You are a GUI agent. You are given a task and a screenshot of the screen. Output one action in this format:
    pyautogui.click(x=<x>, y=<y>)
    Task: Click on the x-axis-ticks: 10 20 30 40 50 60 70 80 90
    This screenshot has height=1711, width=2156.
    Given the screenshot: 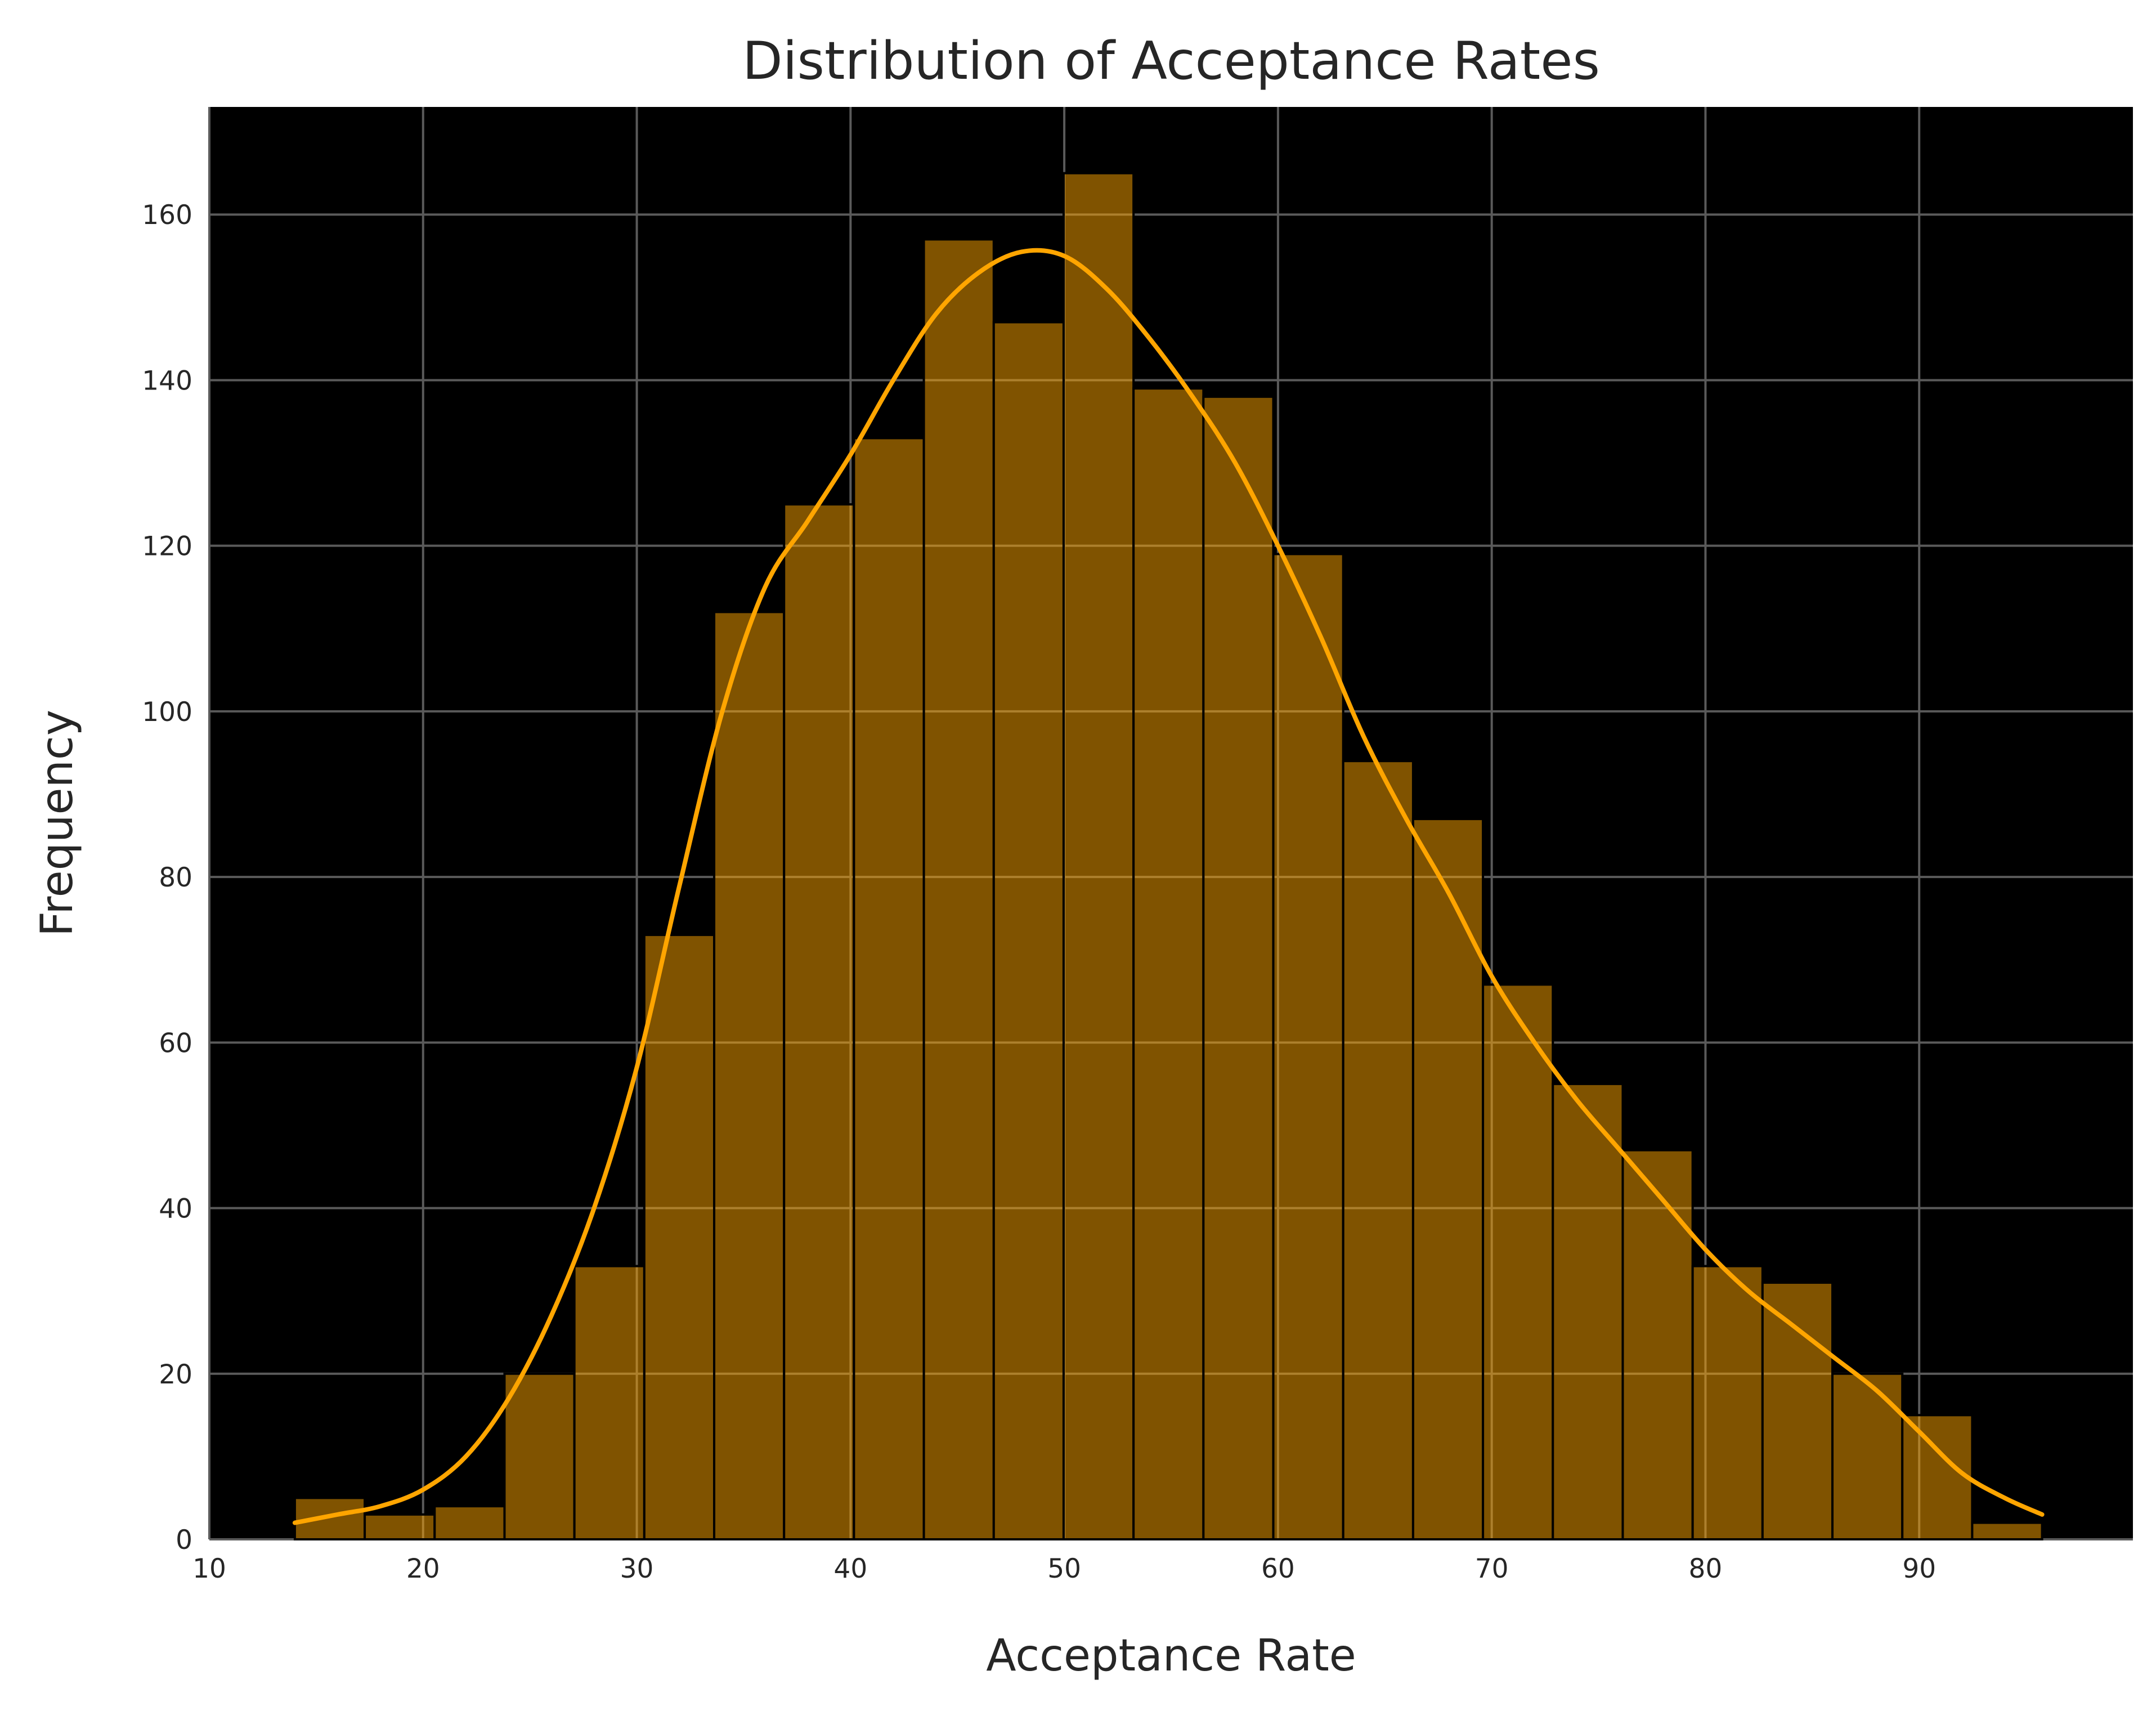 What is the action you would take?
    pyautogui.click(x=1064, y=1568)
    